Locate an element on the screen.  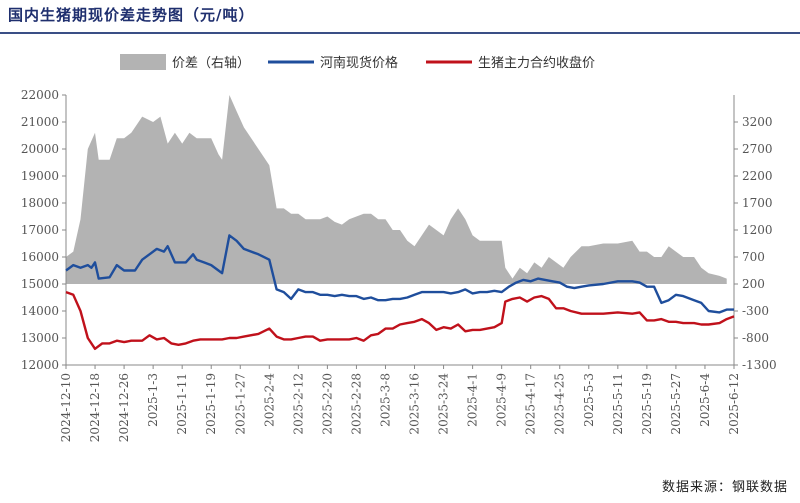
x-tick-label: 2025-3-16 is located at coordinates (415, 404).